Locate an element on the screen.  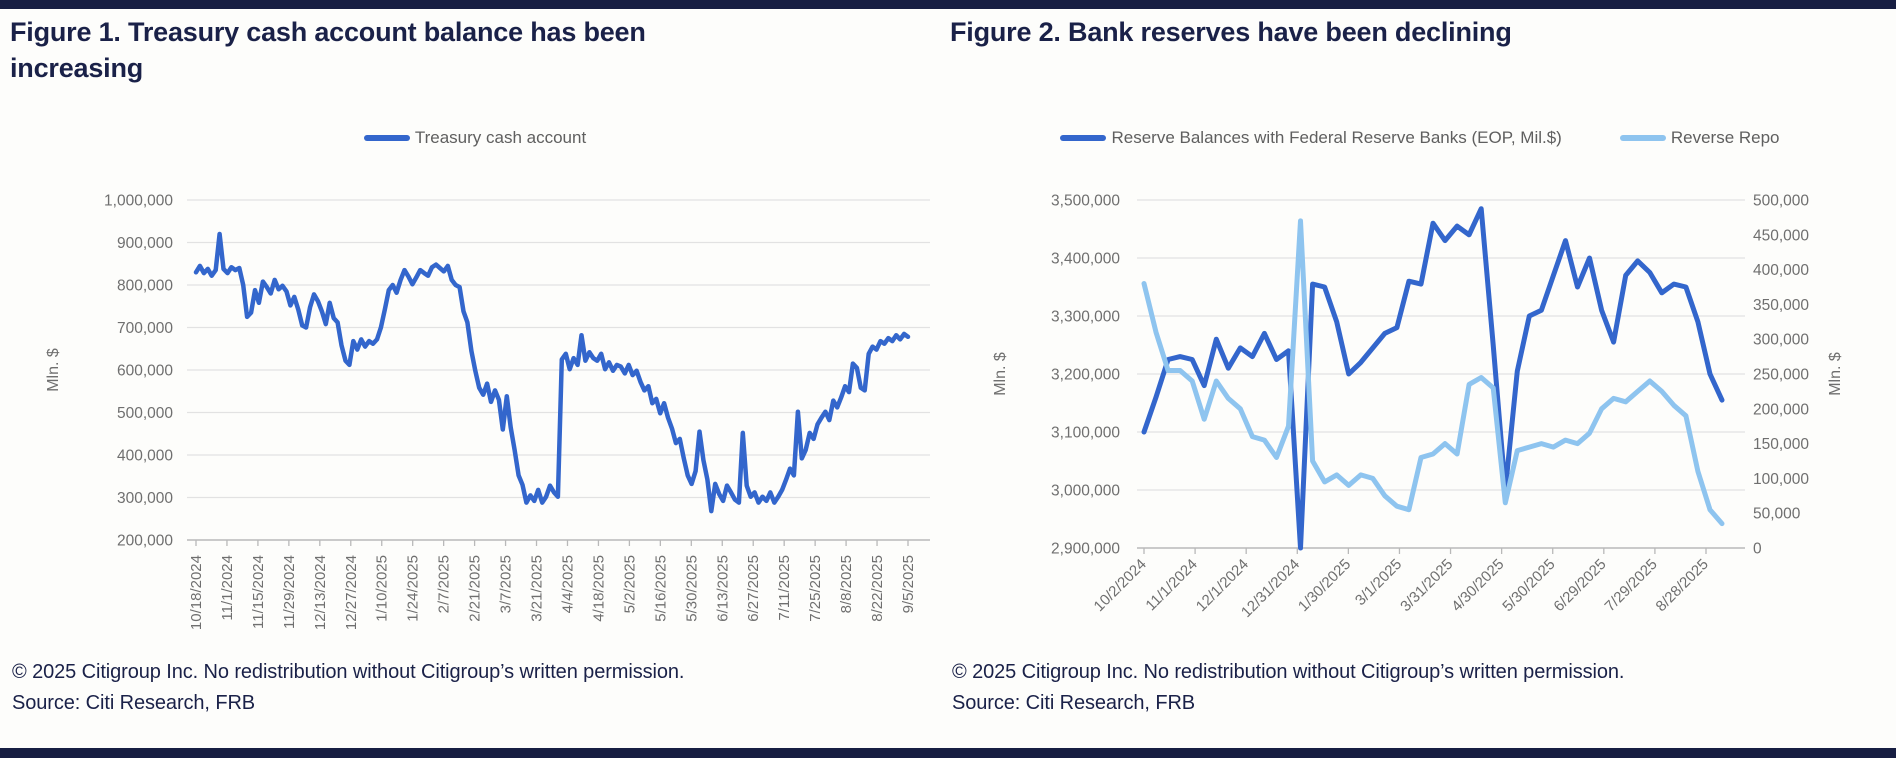
x-axis-tick-label: 3/21/2025 is located at coordinates (537, 588).